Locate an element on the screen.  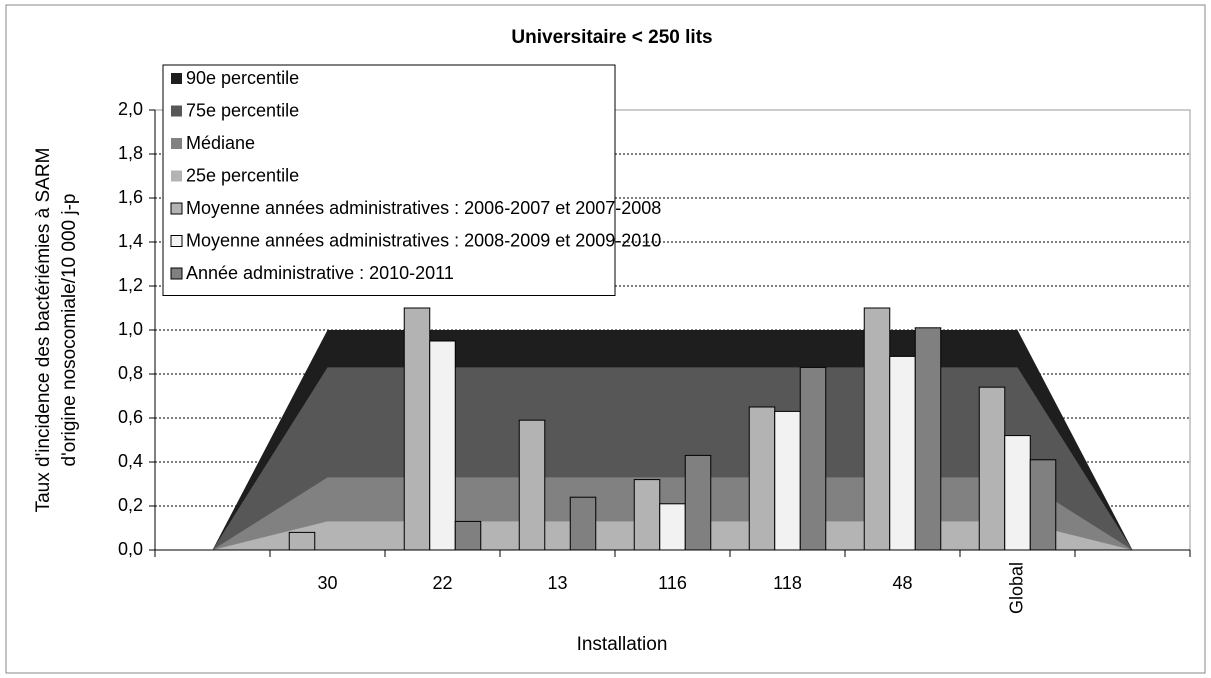
legend-label: Médiane is located at coordinates (220, 143).